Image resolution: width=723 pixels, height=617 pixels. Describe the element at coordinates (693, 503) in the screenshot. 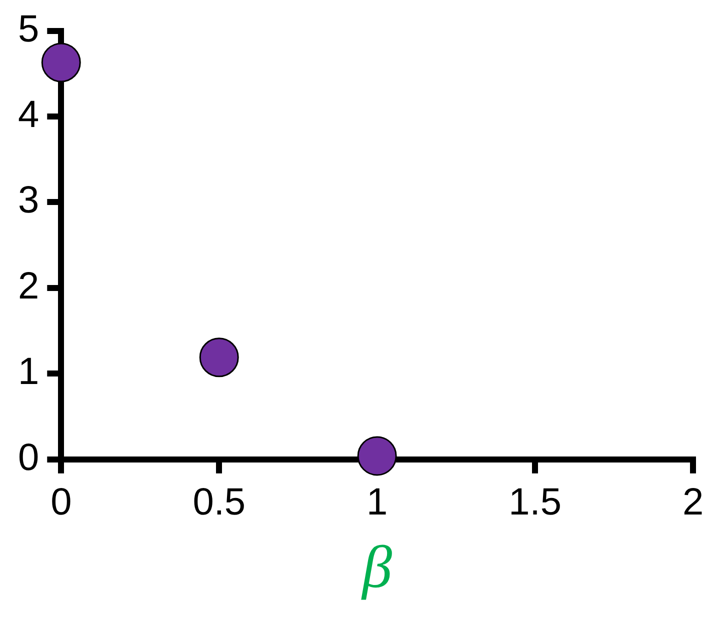

I see `x-tick-label: 2` at that location.